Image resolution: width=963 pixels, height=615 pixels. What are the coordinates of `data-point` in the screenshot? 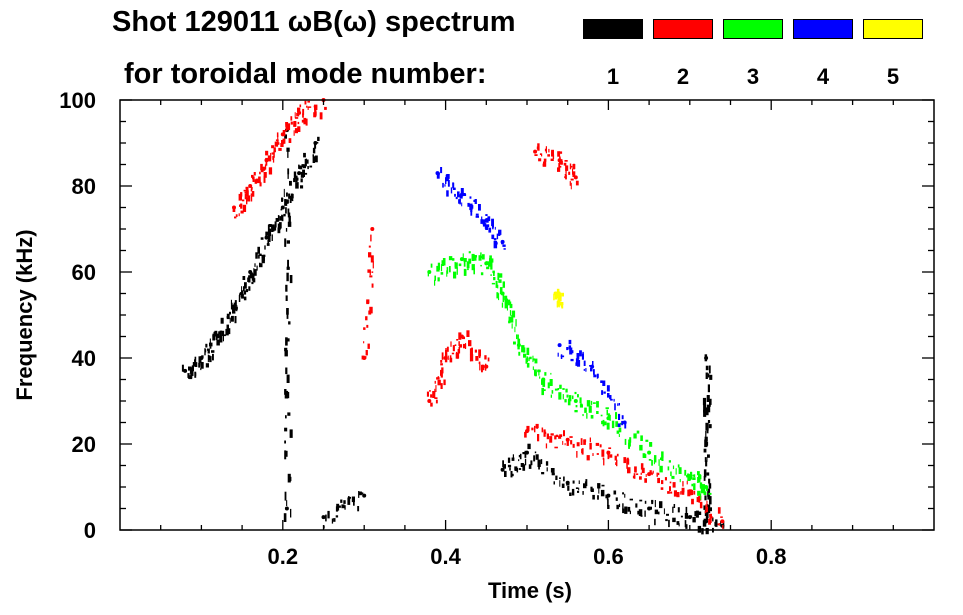 It's located at (234, 306).